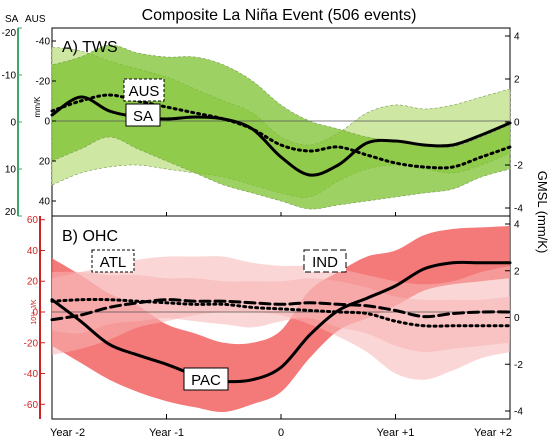 The image size is (550, 442). Describe the element at coordinates (33, 220) in the screenshot. I see `ohc-tick-label: 60` at that location.